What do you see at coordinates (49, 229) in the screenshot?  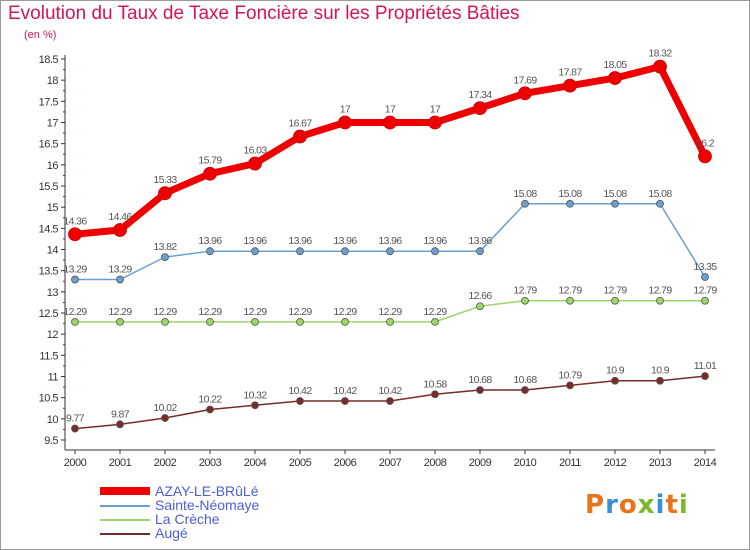 I see `y-tick-label: 14.5` at bounding box center [49, 229].